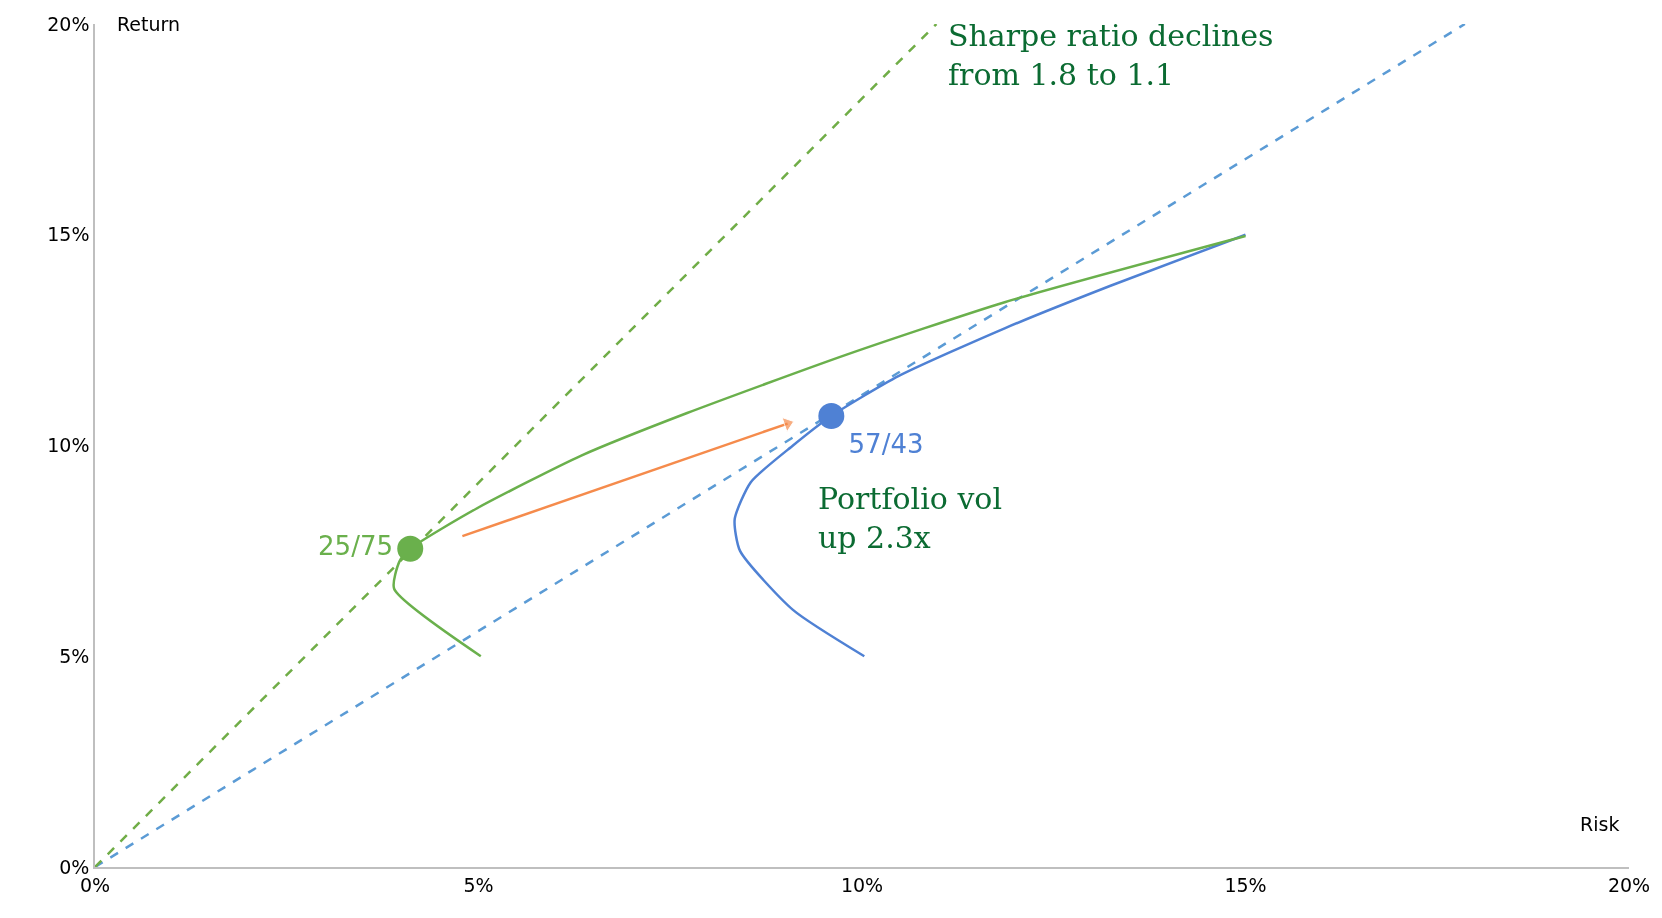 The width and height of the screenshot is (1662, 918). I want to click on y-tick-label: 5%, so click(74, 655).